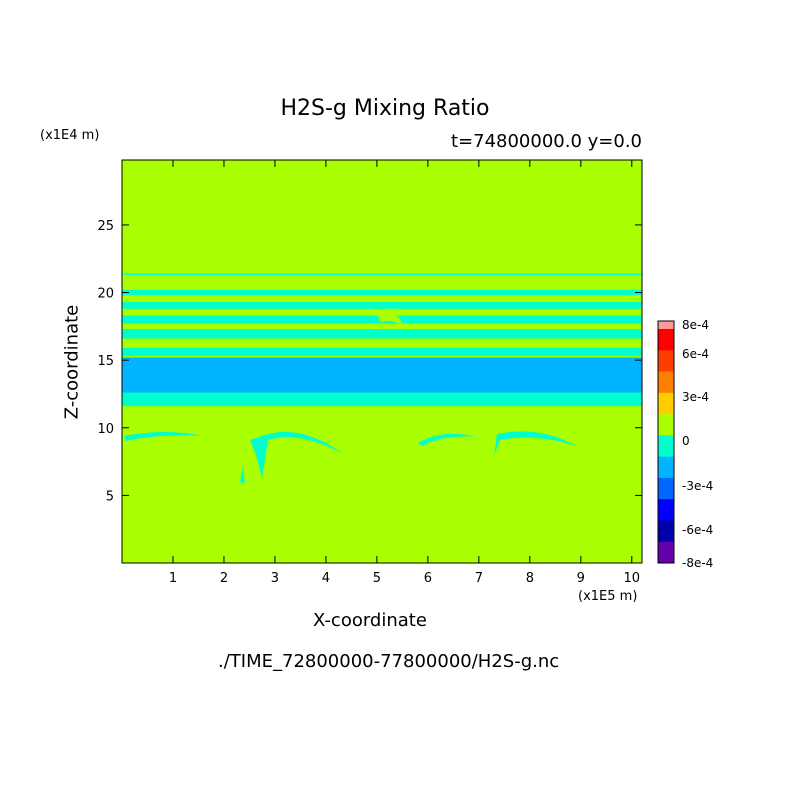 The width and height of the screenshot is (804, 804). Describe the element at coordinates (351, 397) in the screenshot. I see `contour-features` at that location.